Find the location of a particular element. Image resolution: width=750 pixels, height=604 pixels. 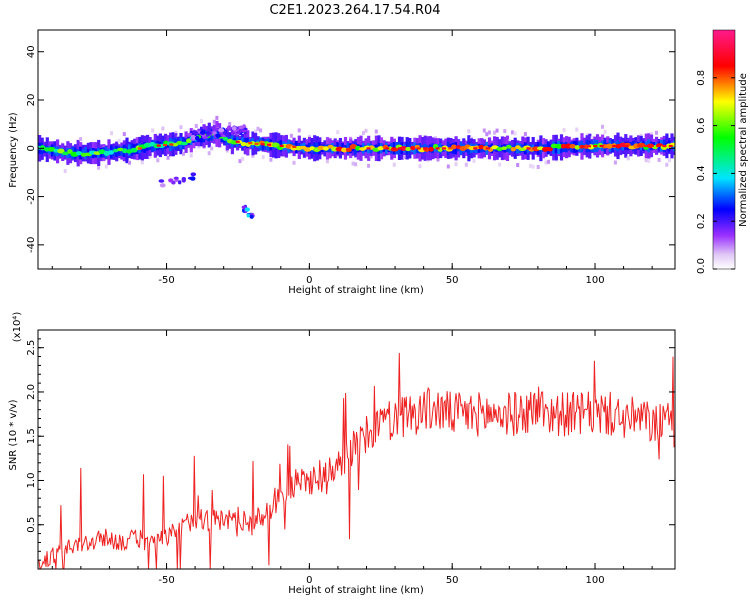

x-tick-label: -50 is located at coordinates (166, 280).